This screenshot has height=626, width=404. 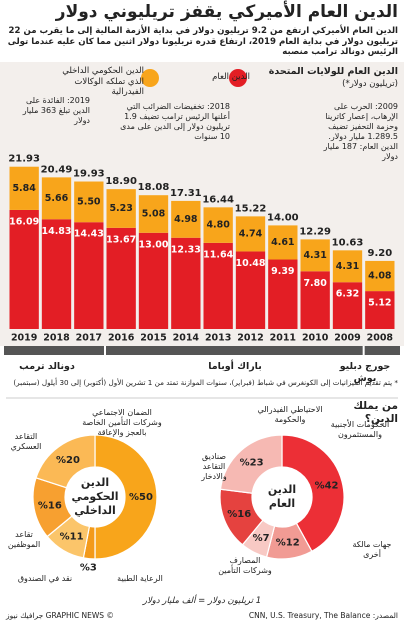 I want to click on segment-label: تقاعد, so click(x=24, y=534).